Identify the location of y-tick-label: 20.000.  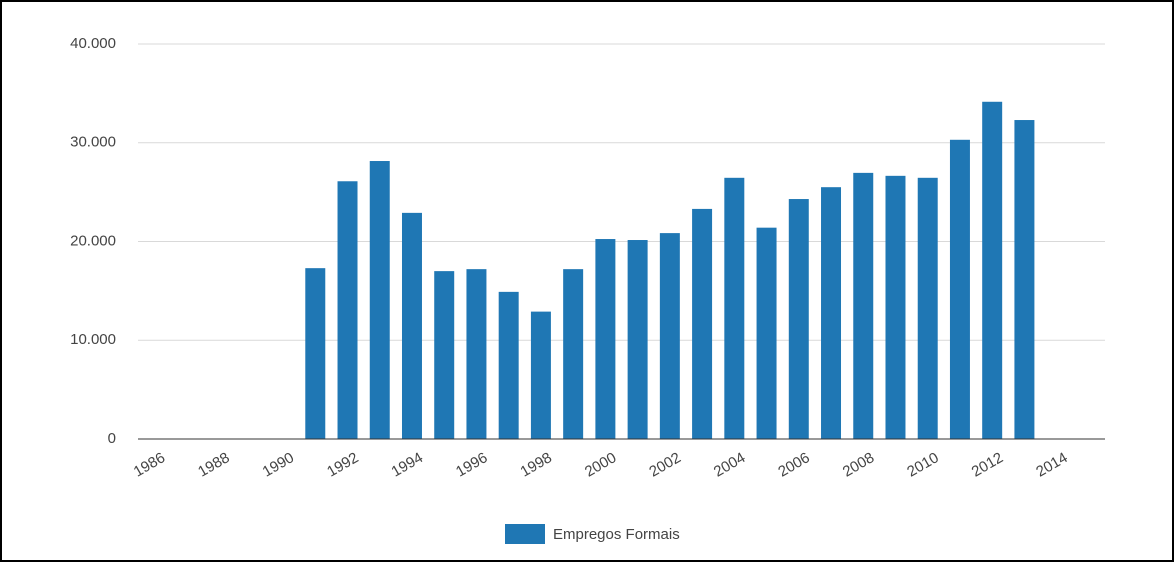
(93, 240).